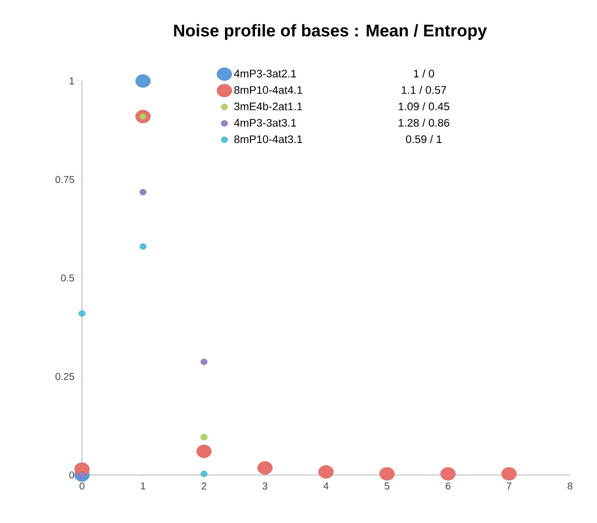  What do you see at coordinates (570, 486) in the screenshot?
I see `x-tick-label: 8` at bounding box center [570, 486].